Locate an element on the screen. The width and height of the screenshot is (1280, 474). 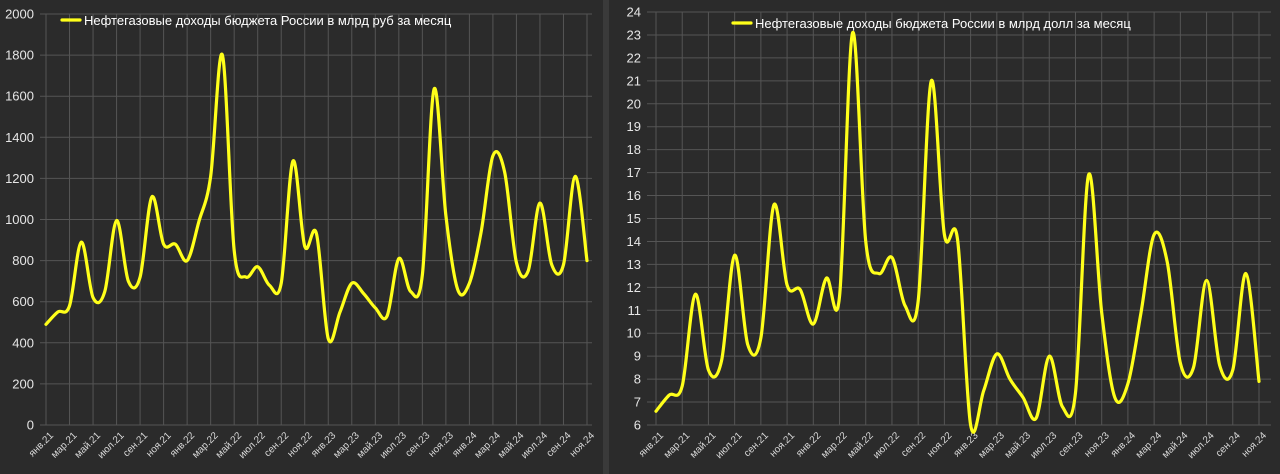
chart-rub-y-axis: 0 200 400 600 800 1000 1200 1400 1600 1800 2000 is located at coordinates (19, 220).